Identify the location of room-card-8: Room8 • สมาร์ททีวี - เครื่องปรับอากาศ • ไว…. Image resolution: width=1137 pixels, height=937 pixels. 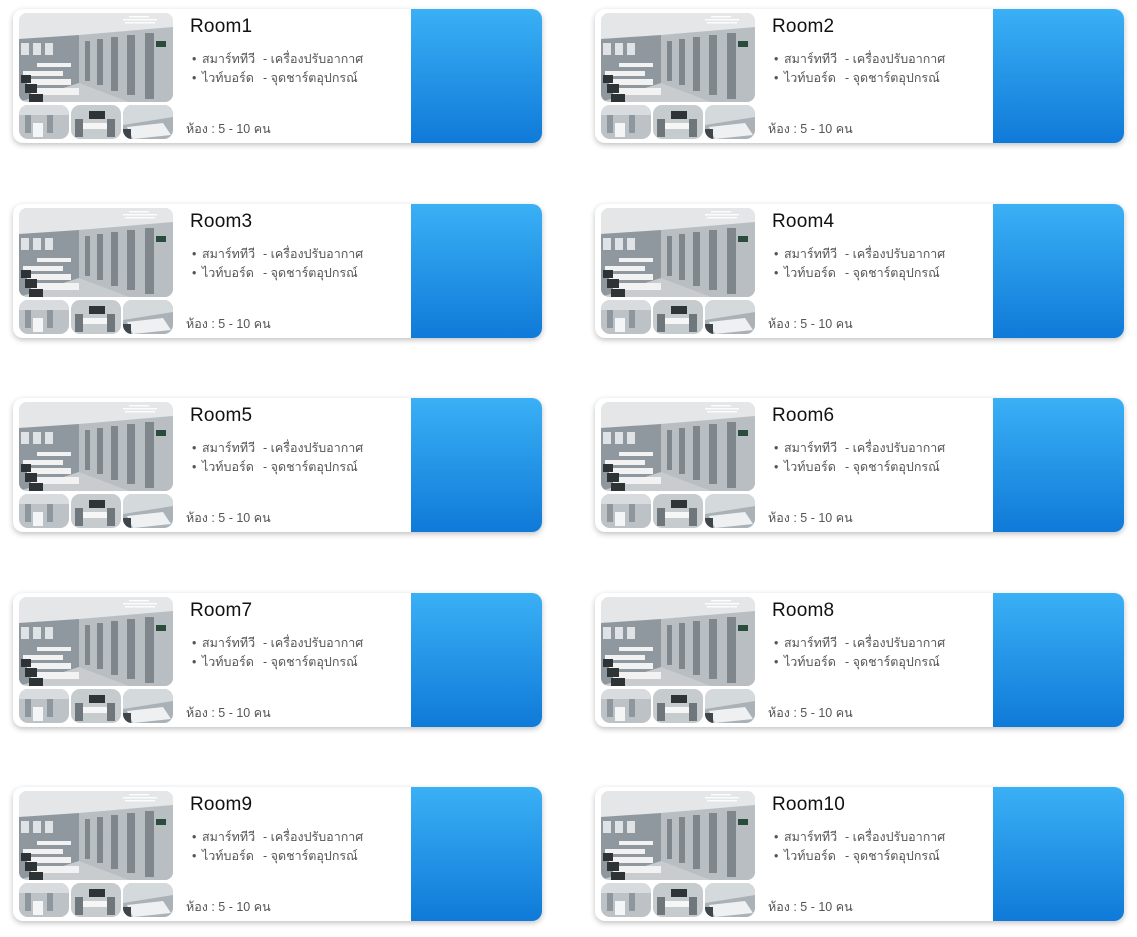
(859, 660).